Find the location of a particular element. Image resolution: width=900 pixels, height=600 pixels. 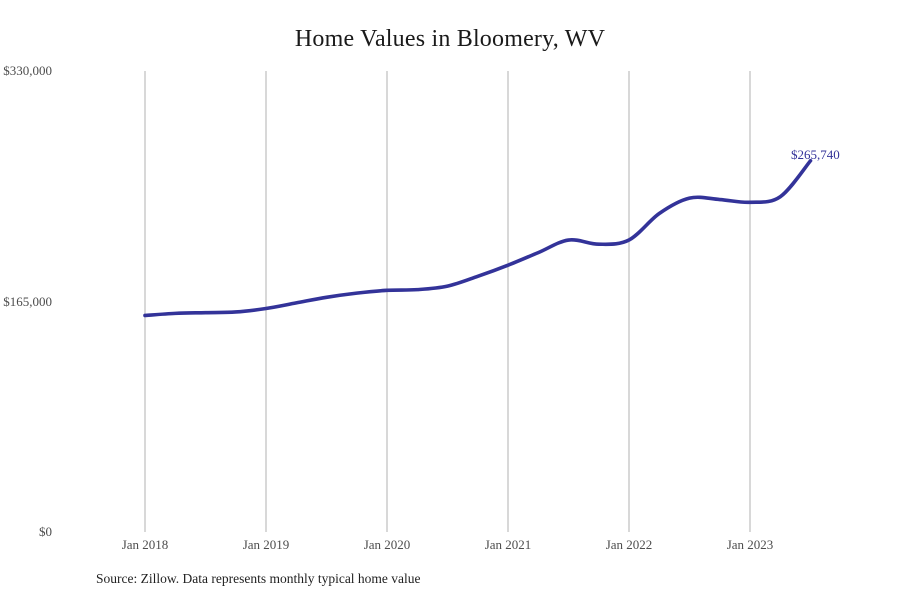

x-axis-tick-label-jan-2021: Jan 2021 is located at coordinates (508, 544).